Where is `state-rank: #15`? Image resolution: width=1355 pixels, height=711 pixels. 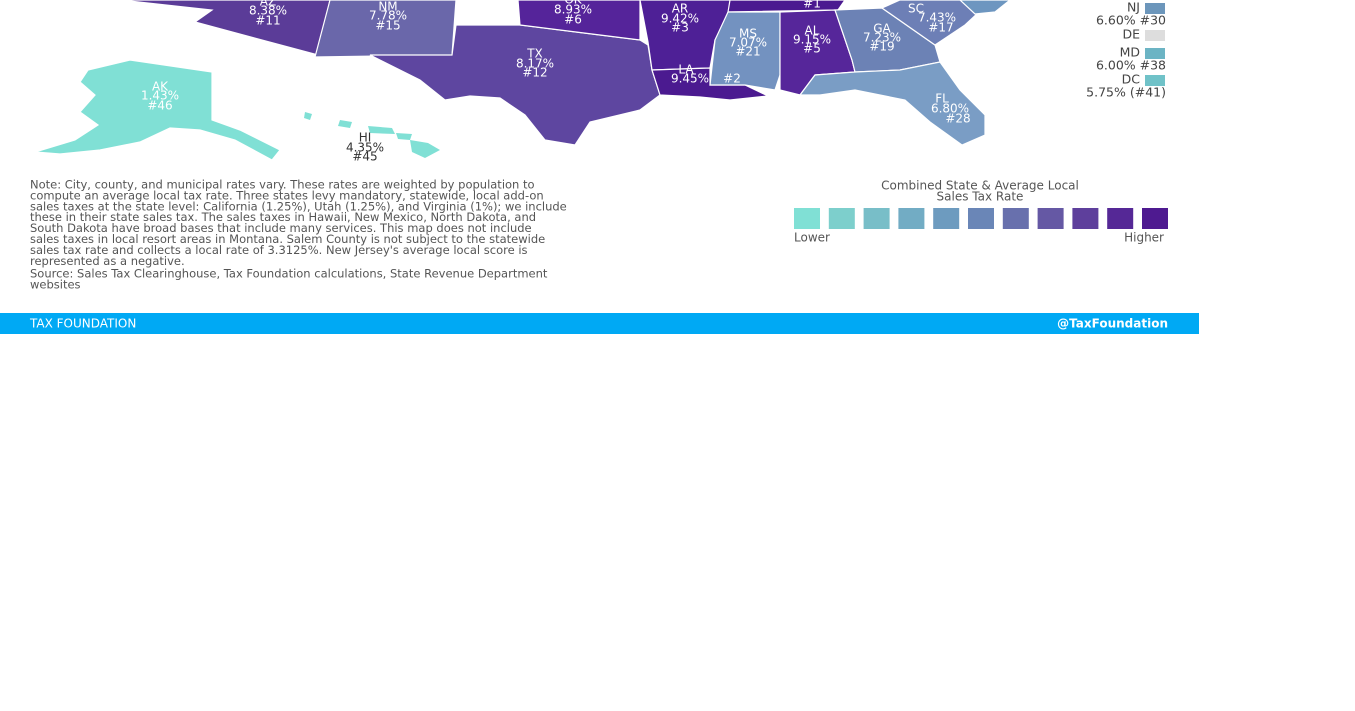
state-rank: #15 is located at coordinates (387, 26).